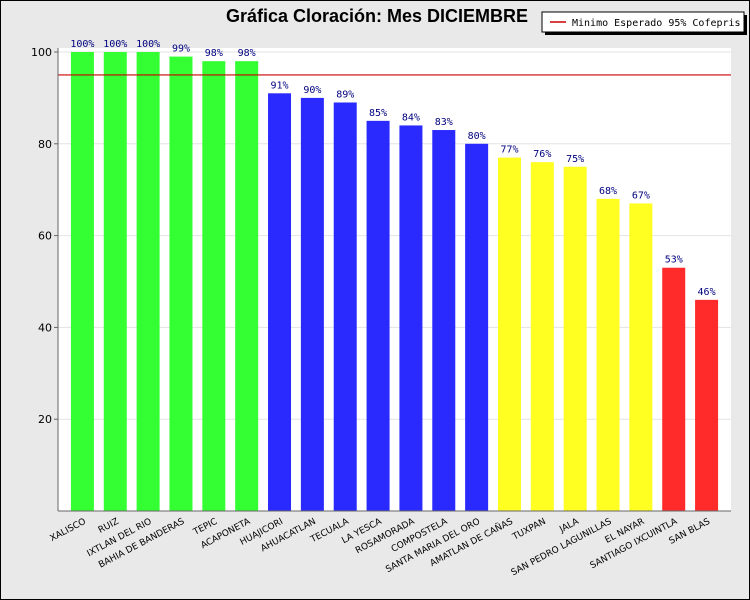 The image size is (750, 600). What do you see at coordinates (608, 191) in the screenshot?
I see `data-label: 68%` at bounding box center [608, 191].